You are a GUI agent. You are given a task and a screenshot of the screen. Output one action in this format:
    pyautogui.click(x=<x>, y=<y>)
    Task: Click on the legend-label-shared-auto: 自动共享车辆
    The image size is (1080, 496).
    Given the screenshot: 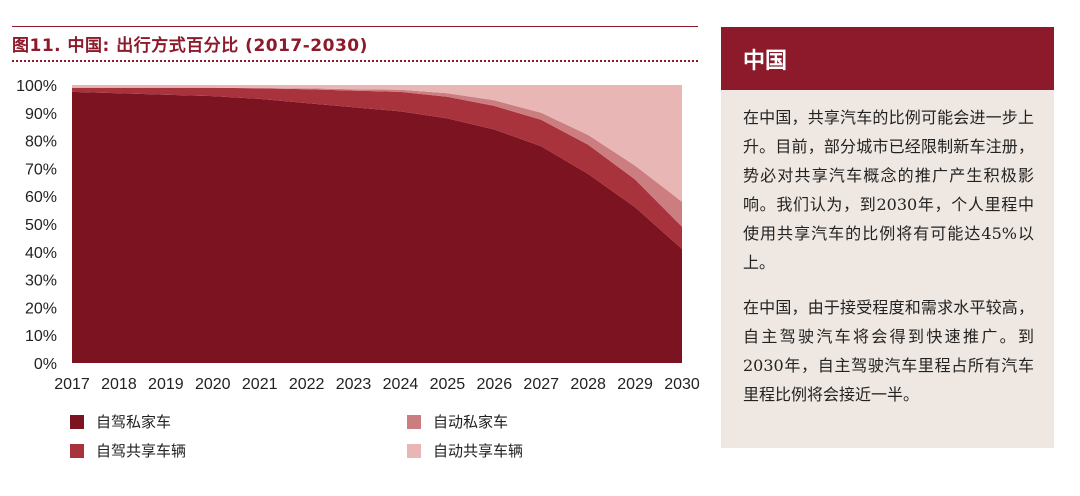 What is the action you would take?
    pyautogui.click(x=478, y=451)
    